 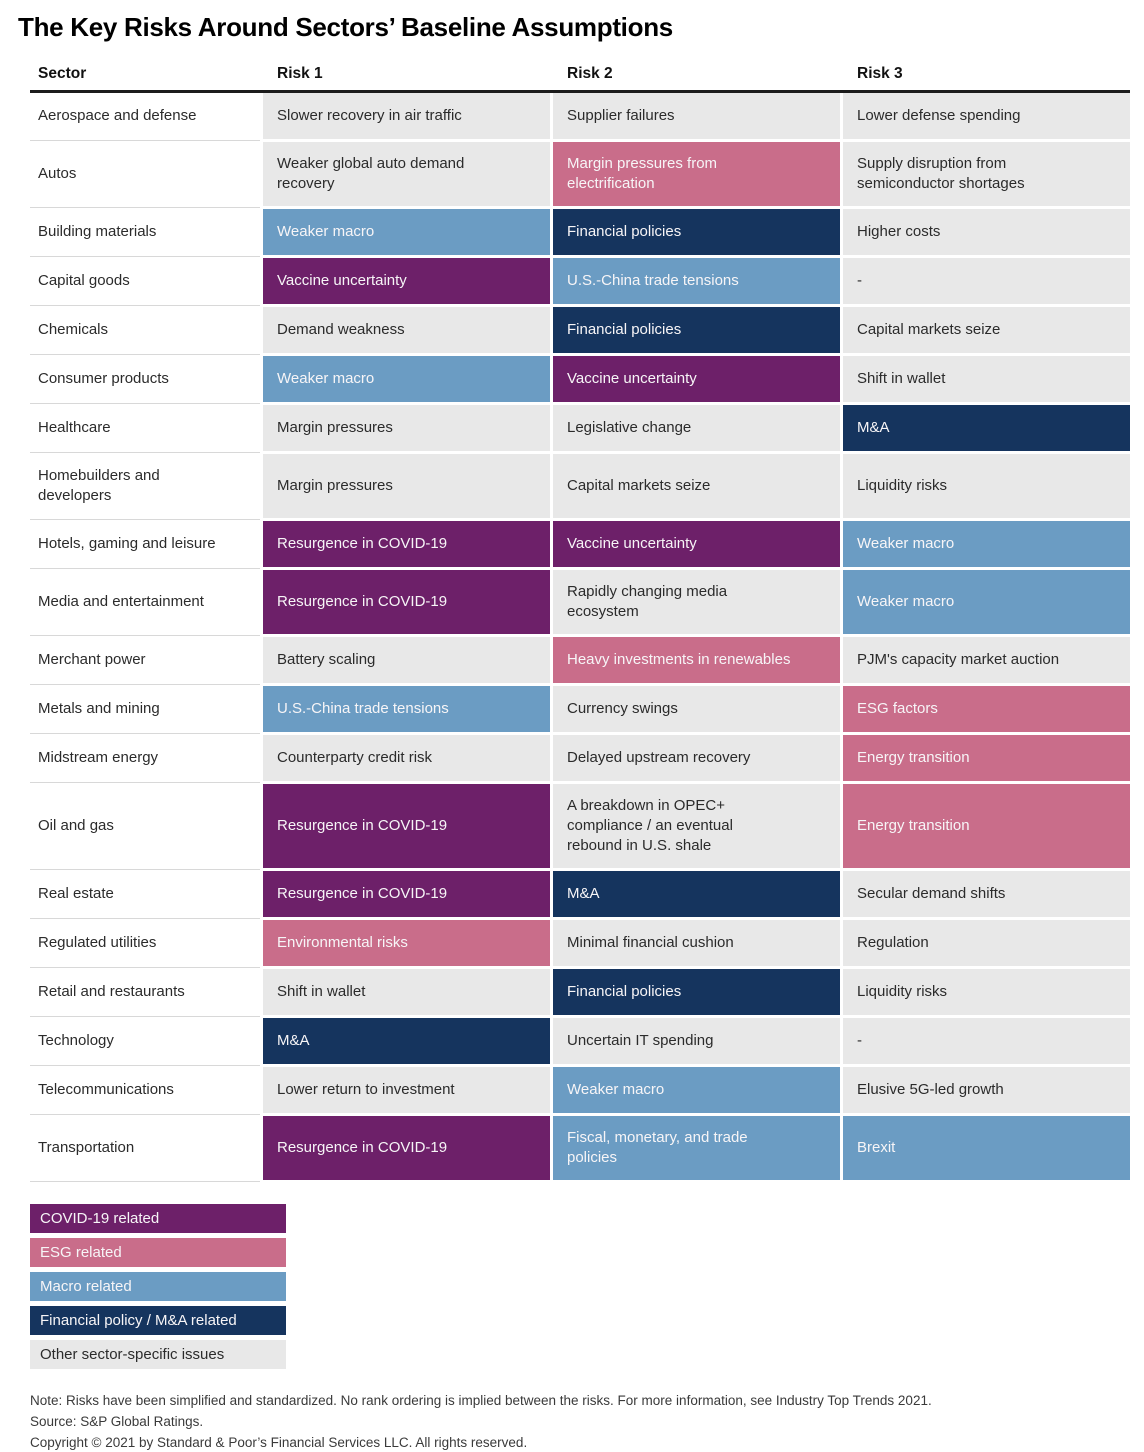 I want to click on risk-2-cell: Supplier failures, so click(x=696, y=116).